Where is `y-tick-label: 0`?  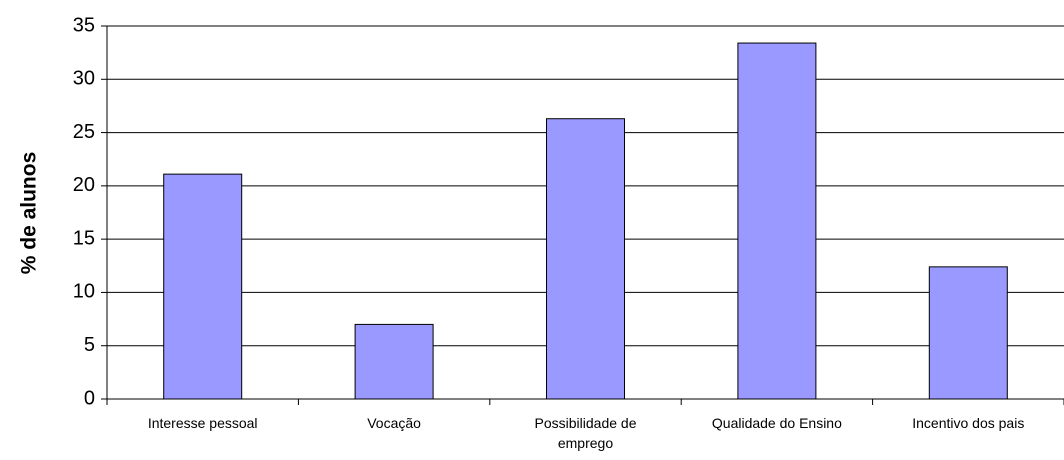
y-tick-label: 0 is located at coordinates (89, 398).